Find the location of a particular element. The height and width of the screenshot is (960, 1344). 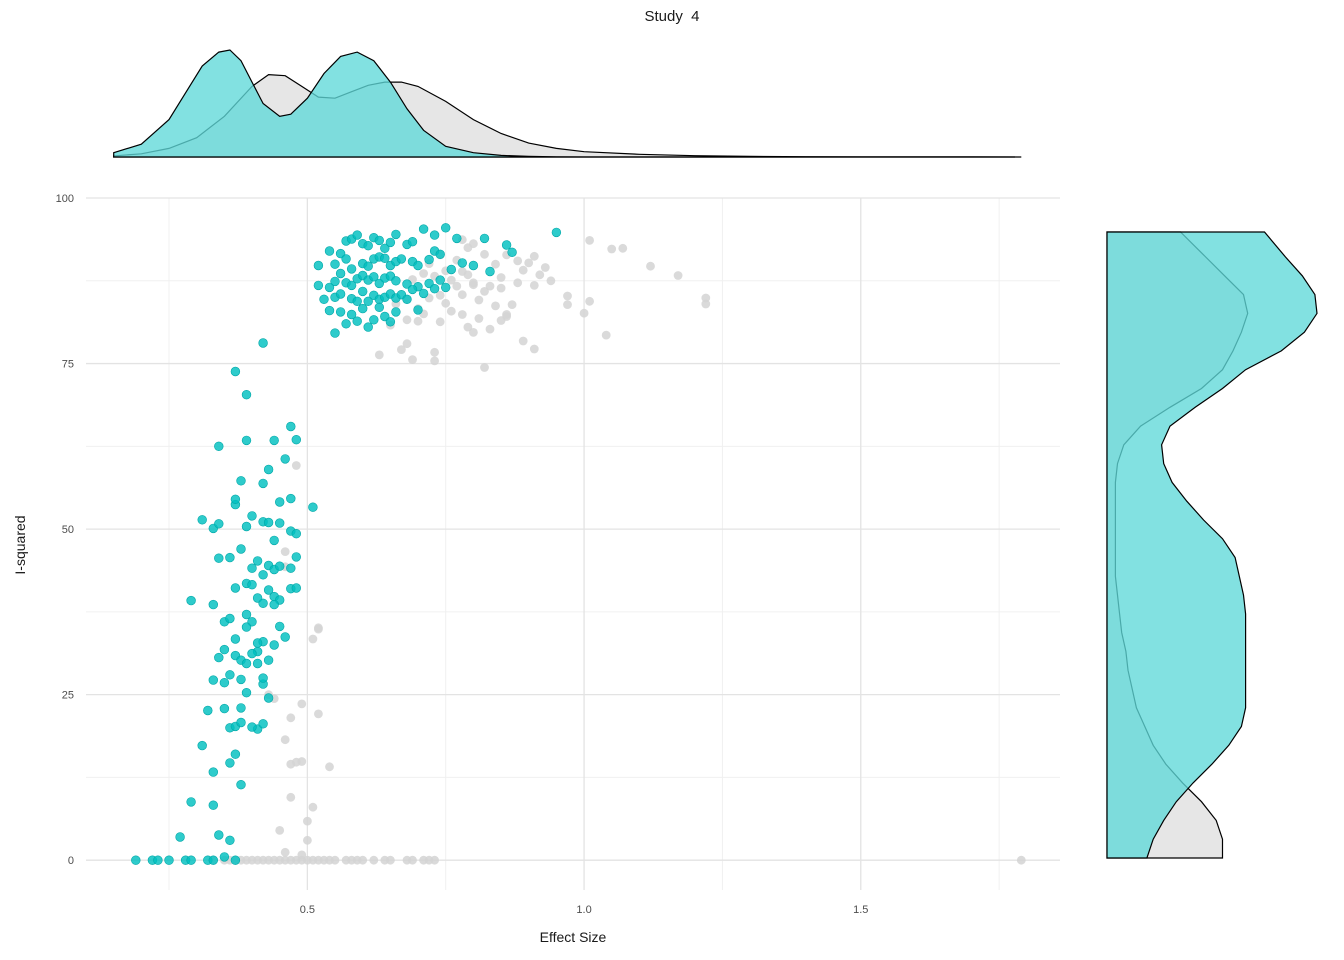

x-axis-label: Effect Size is located at coordinates (573, 937).